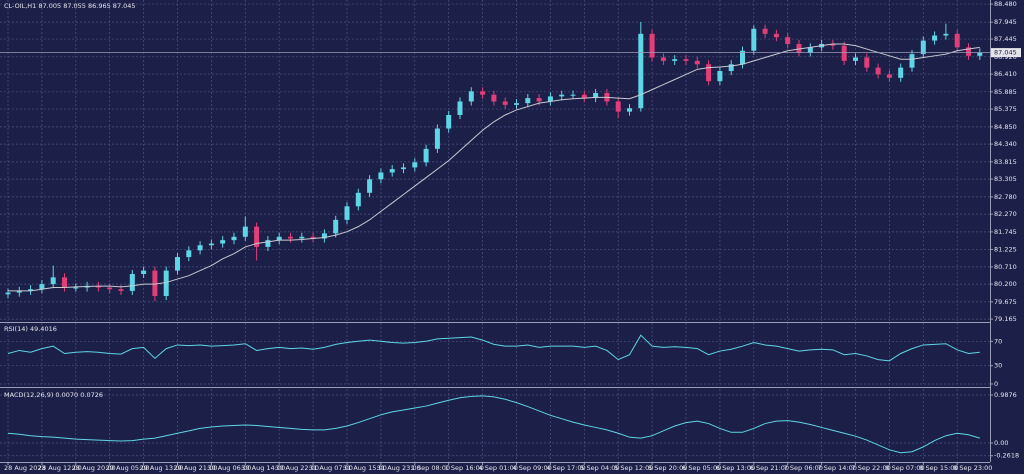  What do you see at coordinates (1001, 443) in the screenshot?
I see `y-tick-label: 0.00` at bounding box center [1001, 443].